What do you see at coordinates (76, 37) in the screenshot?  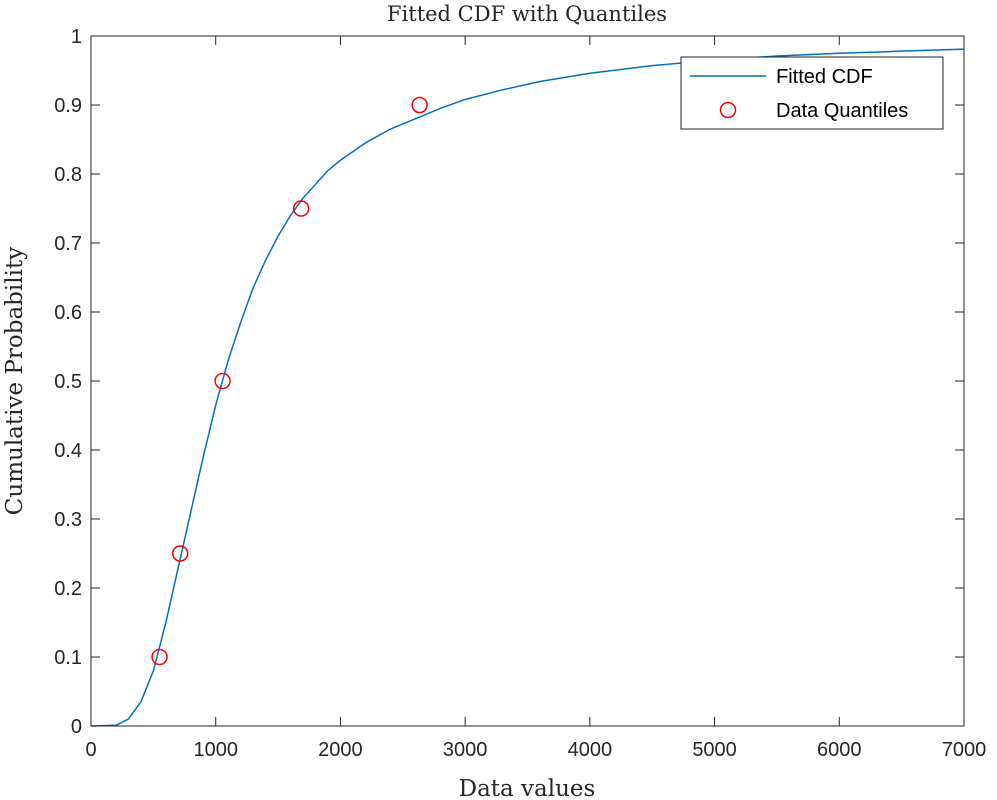 I see `y-tick-label: 1` at bounding box center [76, 37].